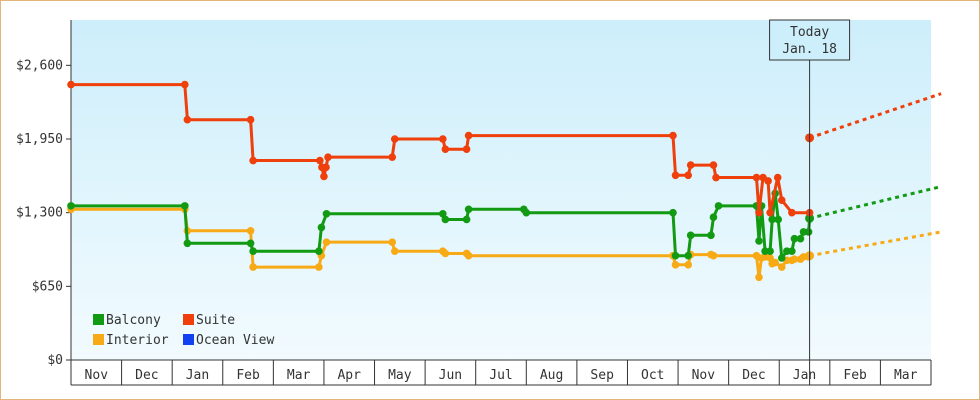 The image size is (980, 400). What do you see at coordinates (500, 375) in the screenshot?
I see `x-tick-label: Jul` at bounding box center [500, 375].